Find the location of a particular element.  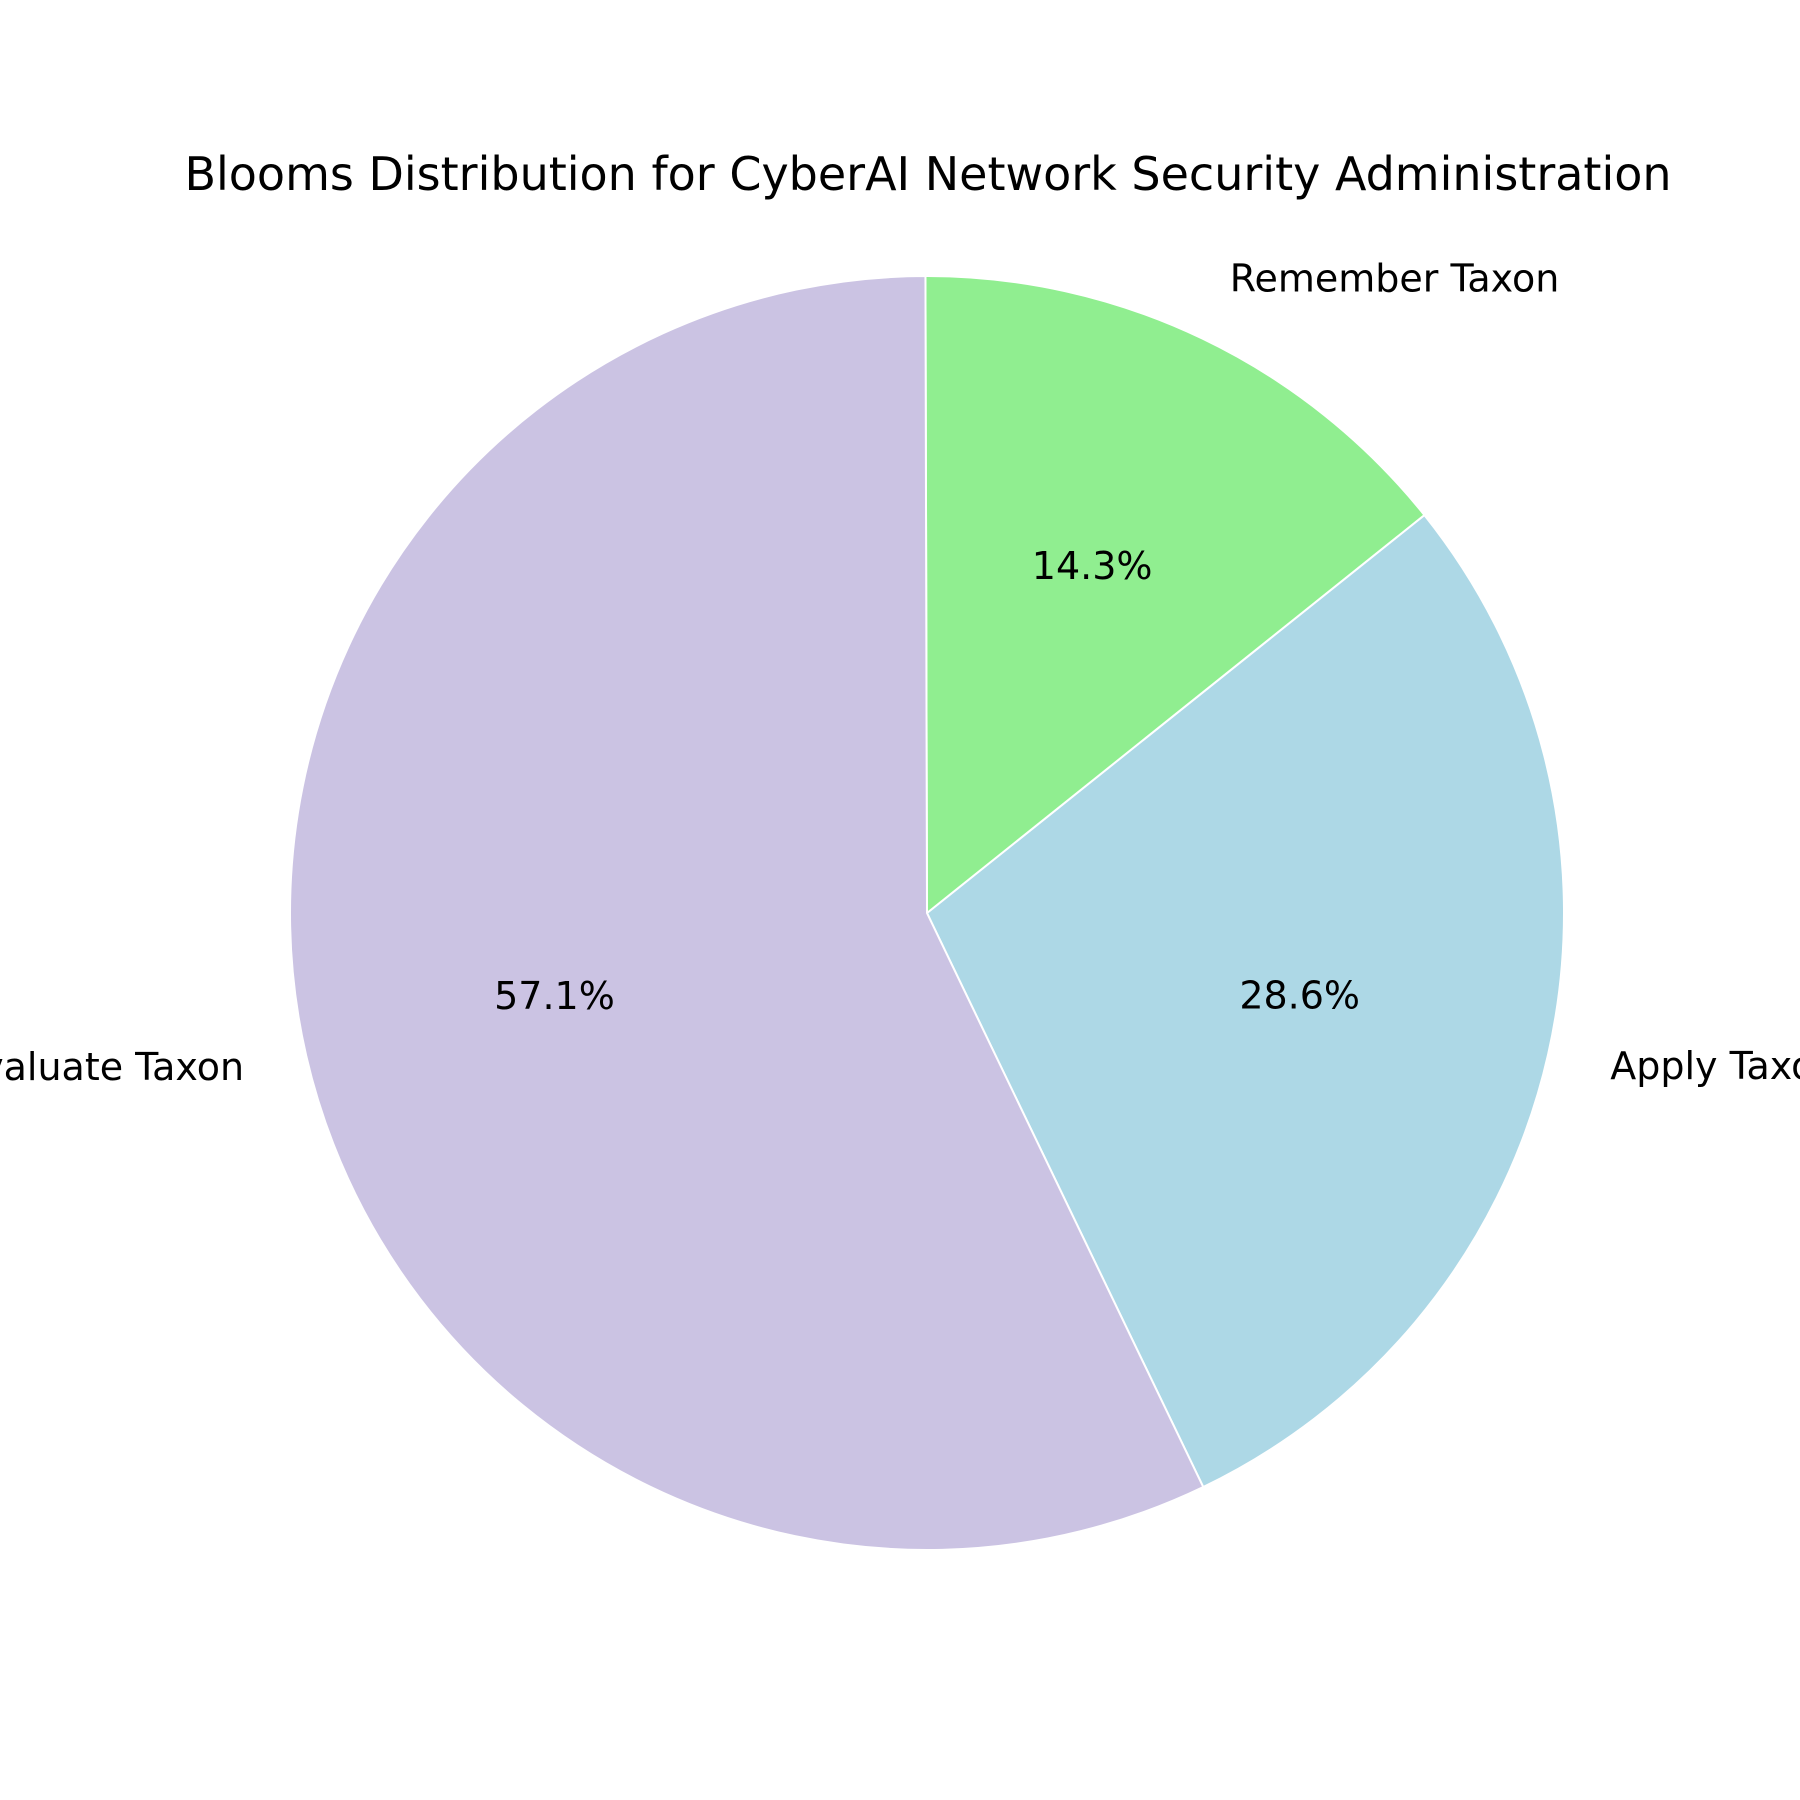

percent-label-apply-taxon: 28.6% is located at coordinates (1299, 995).